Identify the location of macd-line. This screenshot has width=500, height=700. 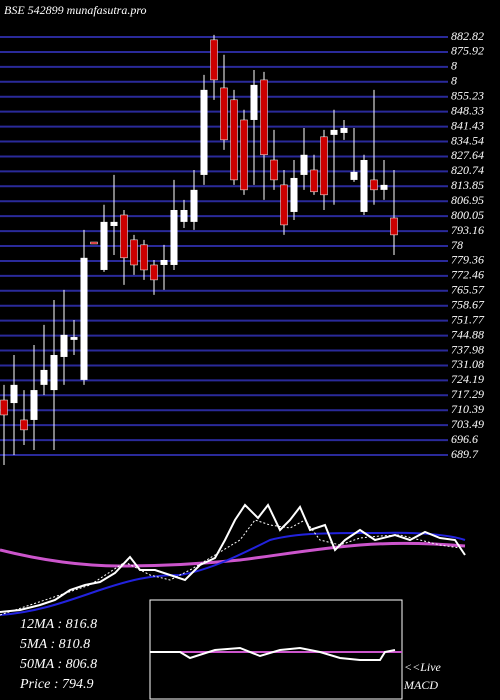
(273, 653).